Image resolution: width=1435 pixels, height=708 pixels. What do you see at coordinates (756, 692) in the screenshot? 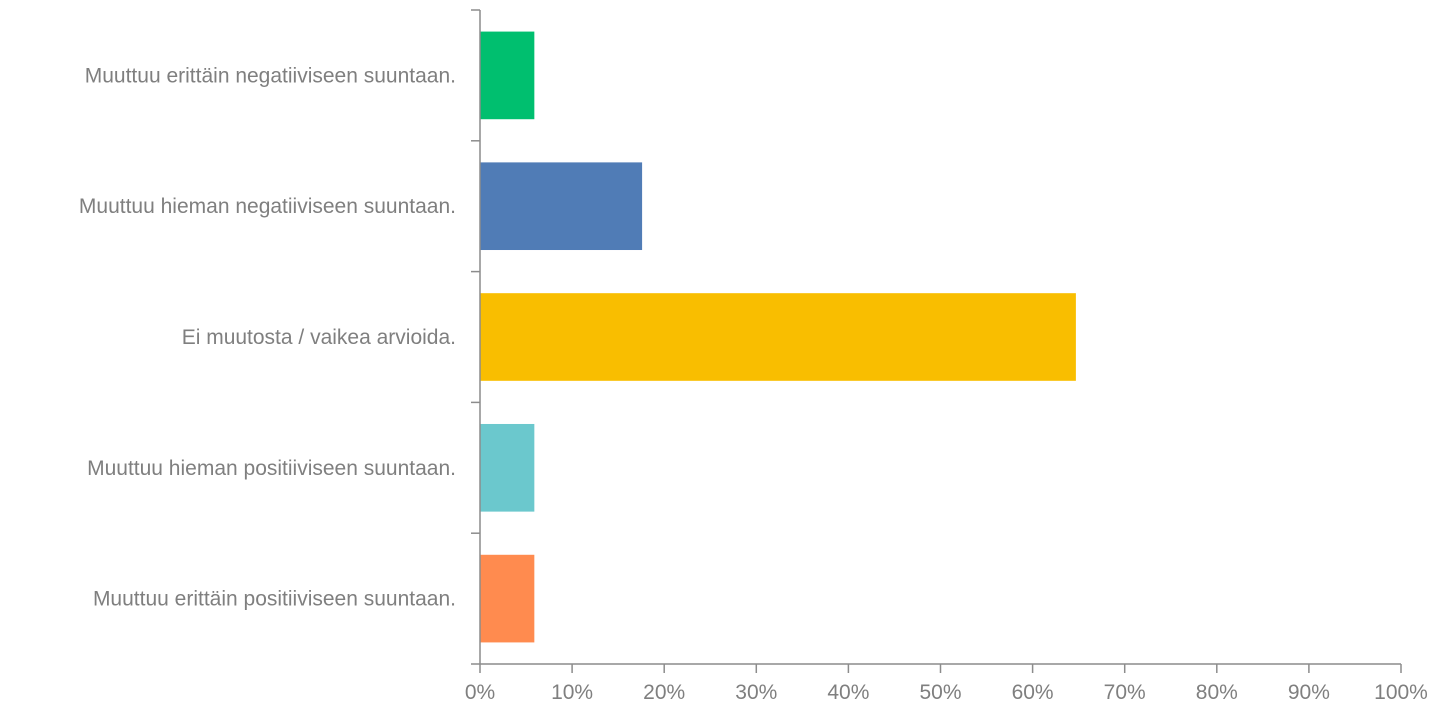
I see `x-tick-label-3: 30%` at bounding box center [756, 692].